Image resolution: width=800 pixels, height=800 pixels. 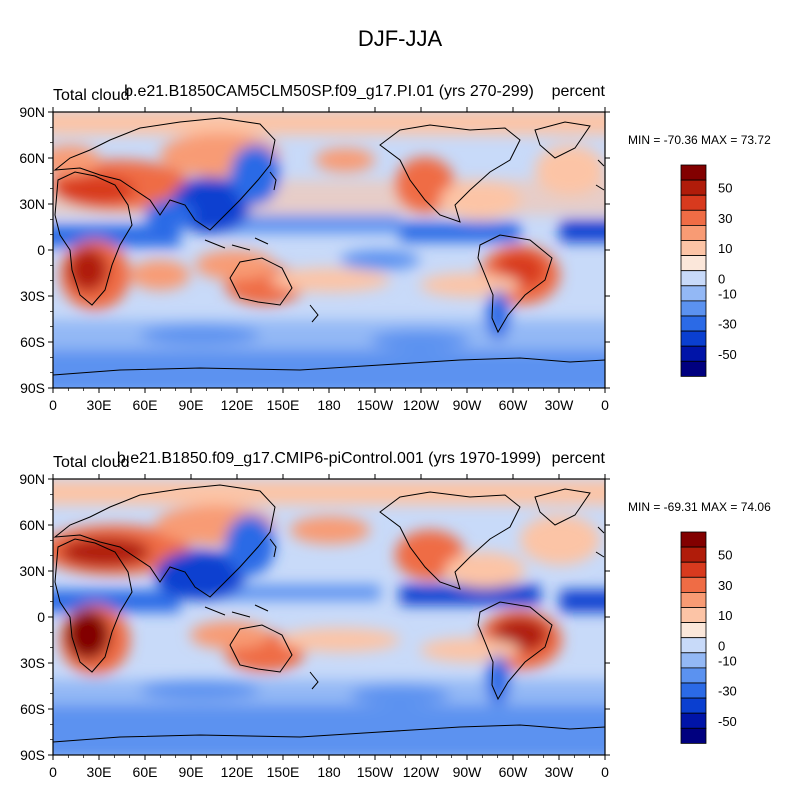 I want to click on panel-1-min-max: MIN = -70.36 MAX = 73.72, so click(x=699, y=140).